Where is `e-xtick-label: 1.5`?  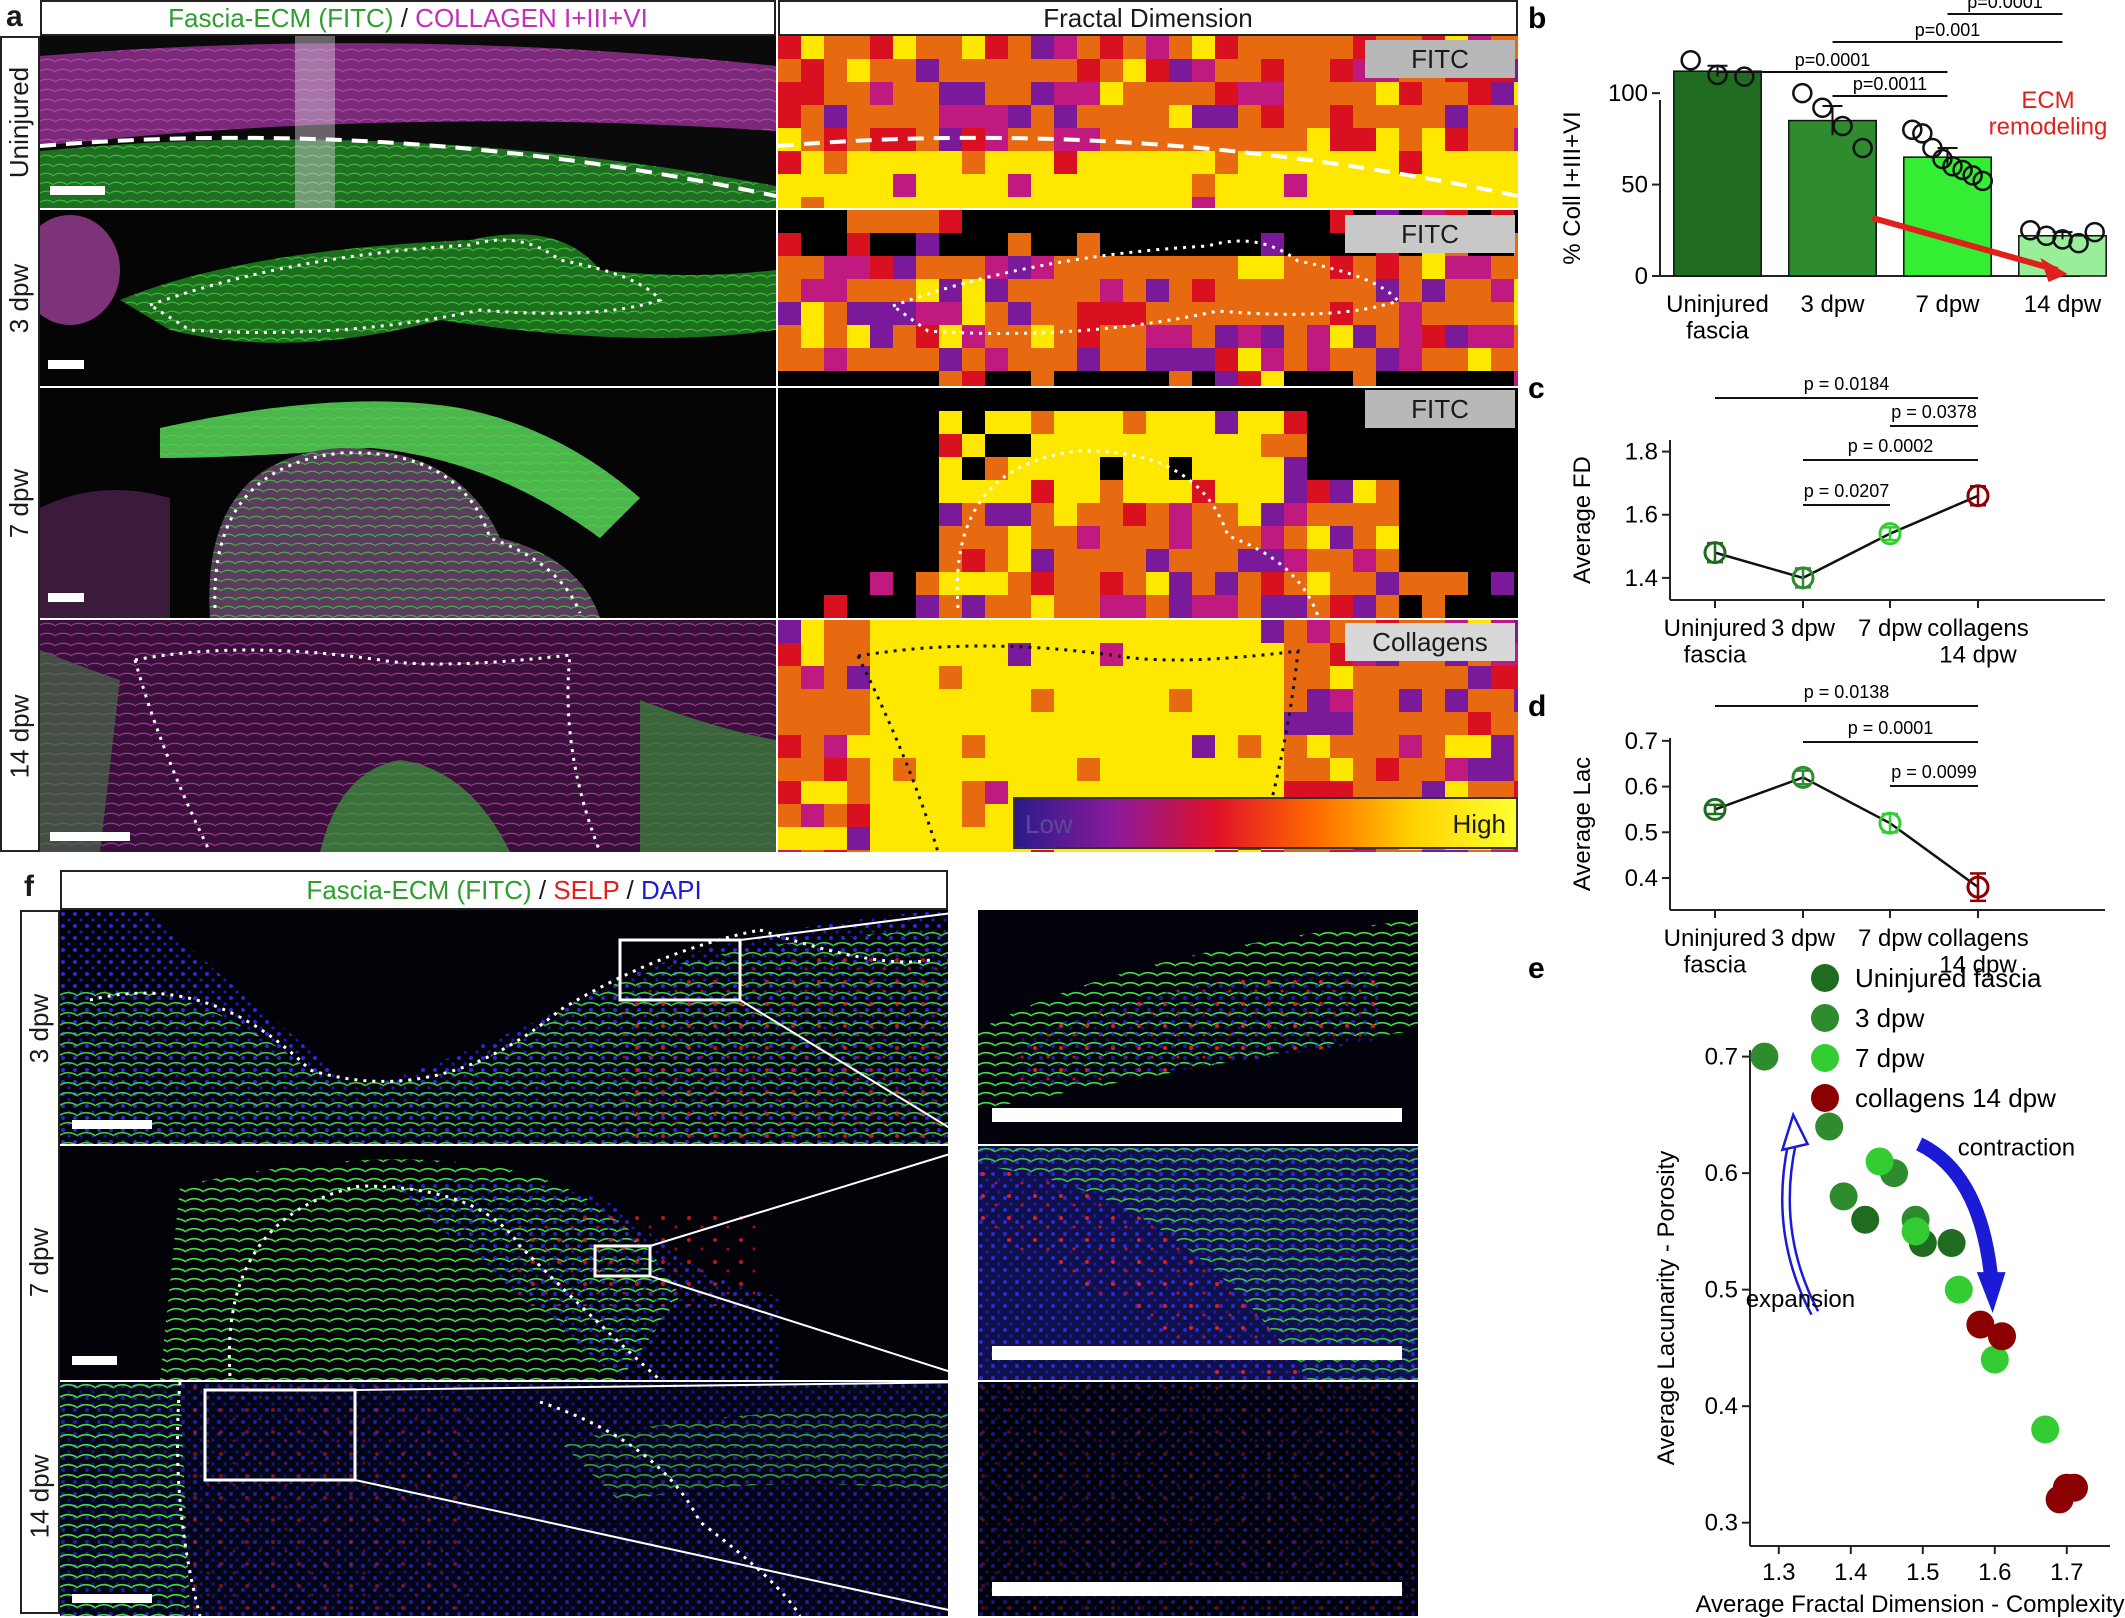
e-xtick-label: 1.5 is located at coordinates (1922, 1572).